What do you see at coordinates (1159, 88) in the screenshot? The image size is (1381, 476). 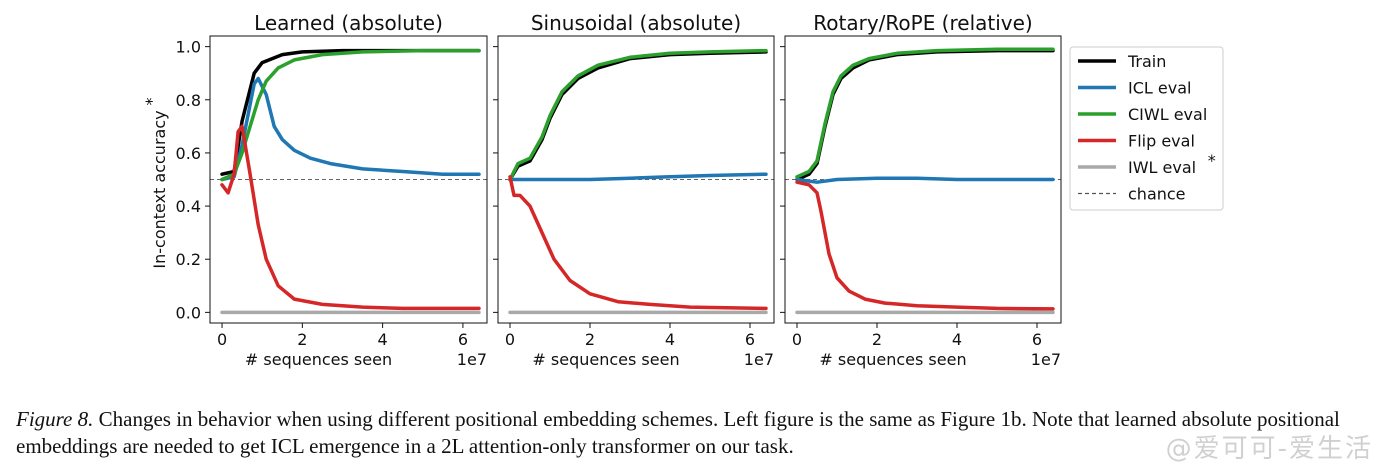 I see `legend-item-label: ICL eval` at bounding box center [1159, 88].